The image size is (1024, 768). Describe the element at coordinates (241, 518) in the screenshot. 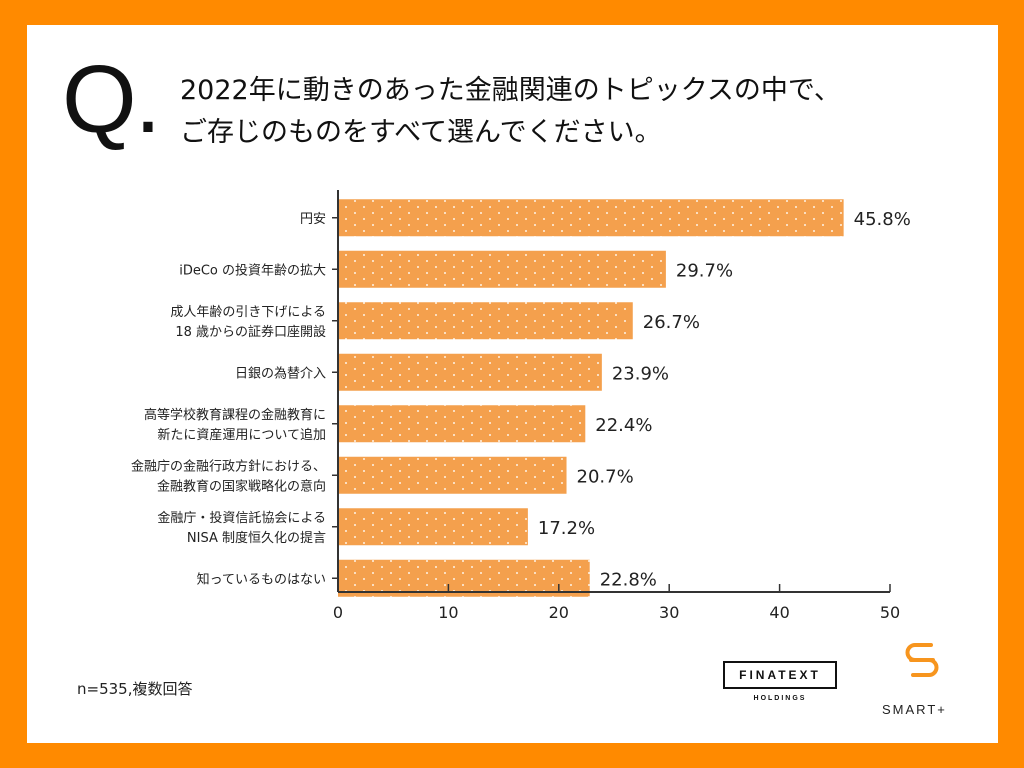

I see `category-label-7-line-1: 金融庁・投資信託協会による` at that location.